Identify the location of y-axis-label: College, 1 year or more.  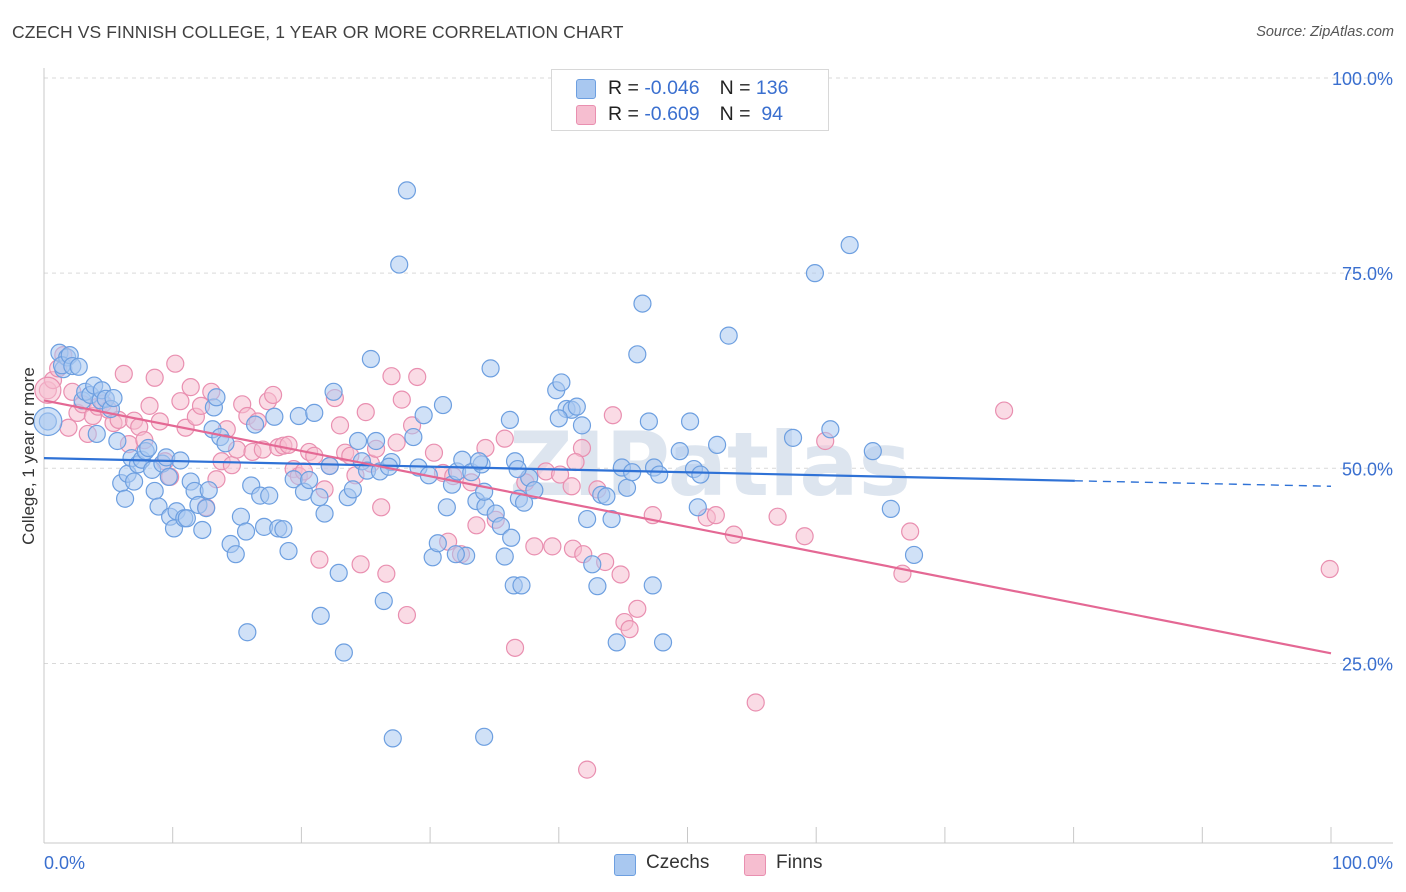
(28, 456).